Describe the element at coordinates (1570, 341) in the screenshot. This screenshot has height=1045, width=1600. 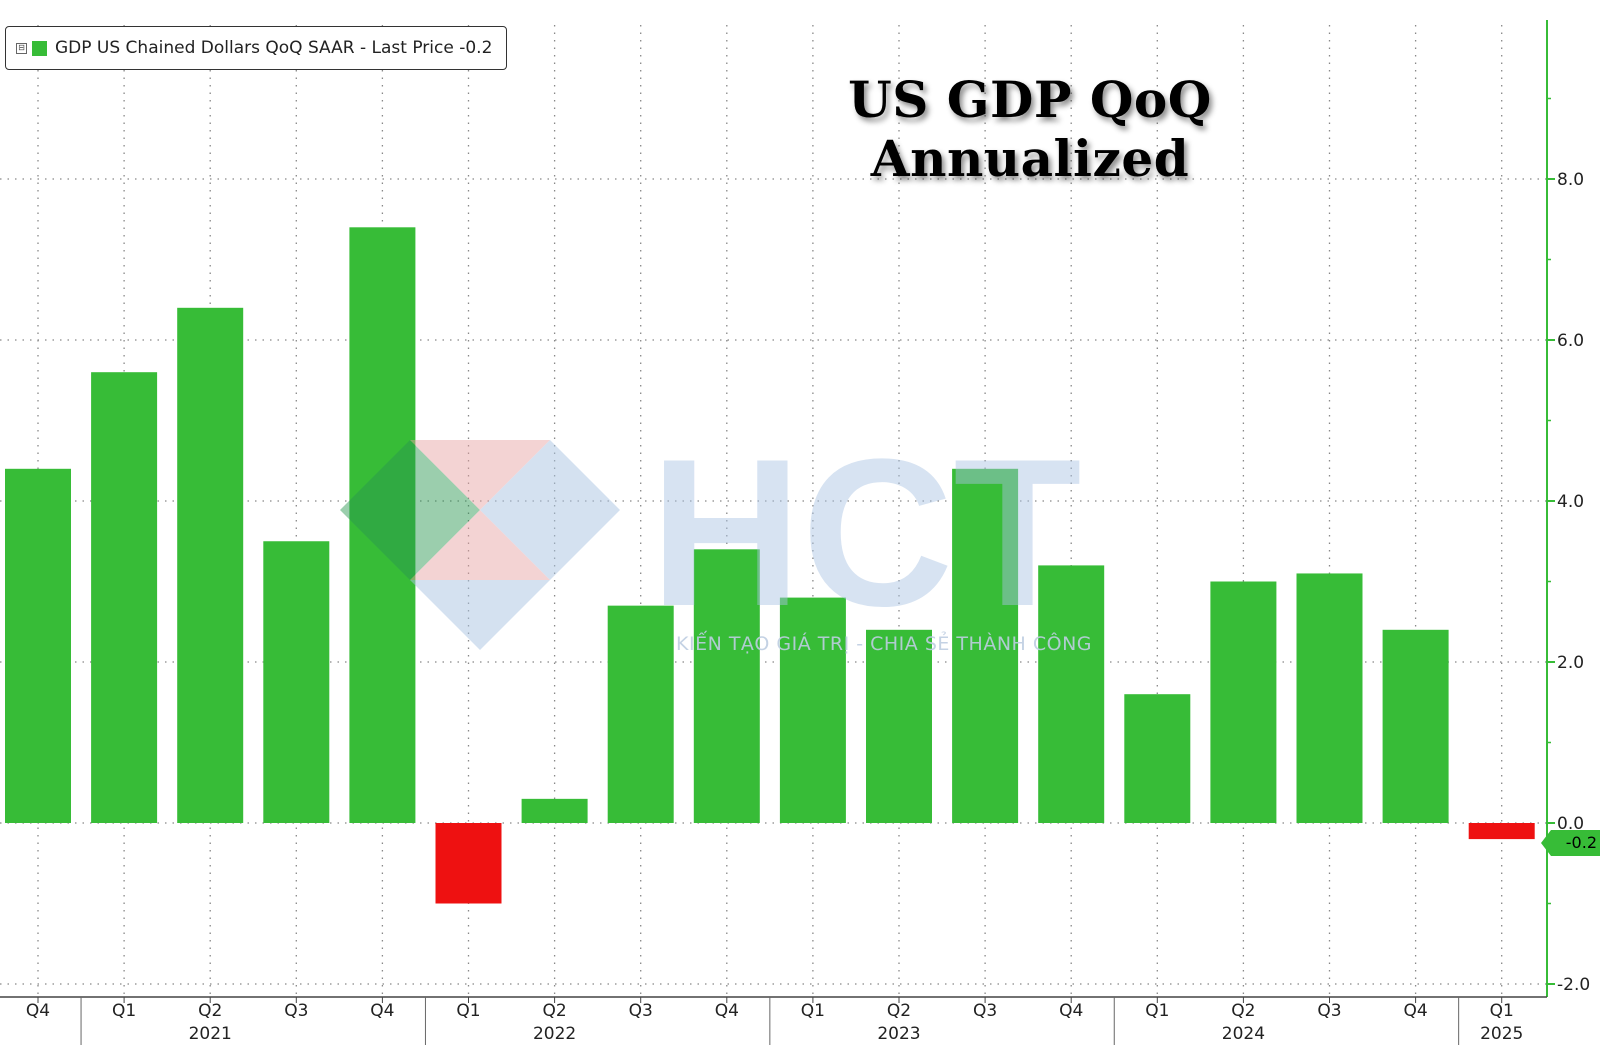
I see `y-tick-label: 6.0` at that location.